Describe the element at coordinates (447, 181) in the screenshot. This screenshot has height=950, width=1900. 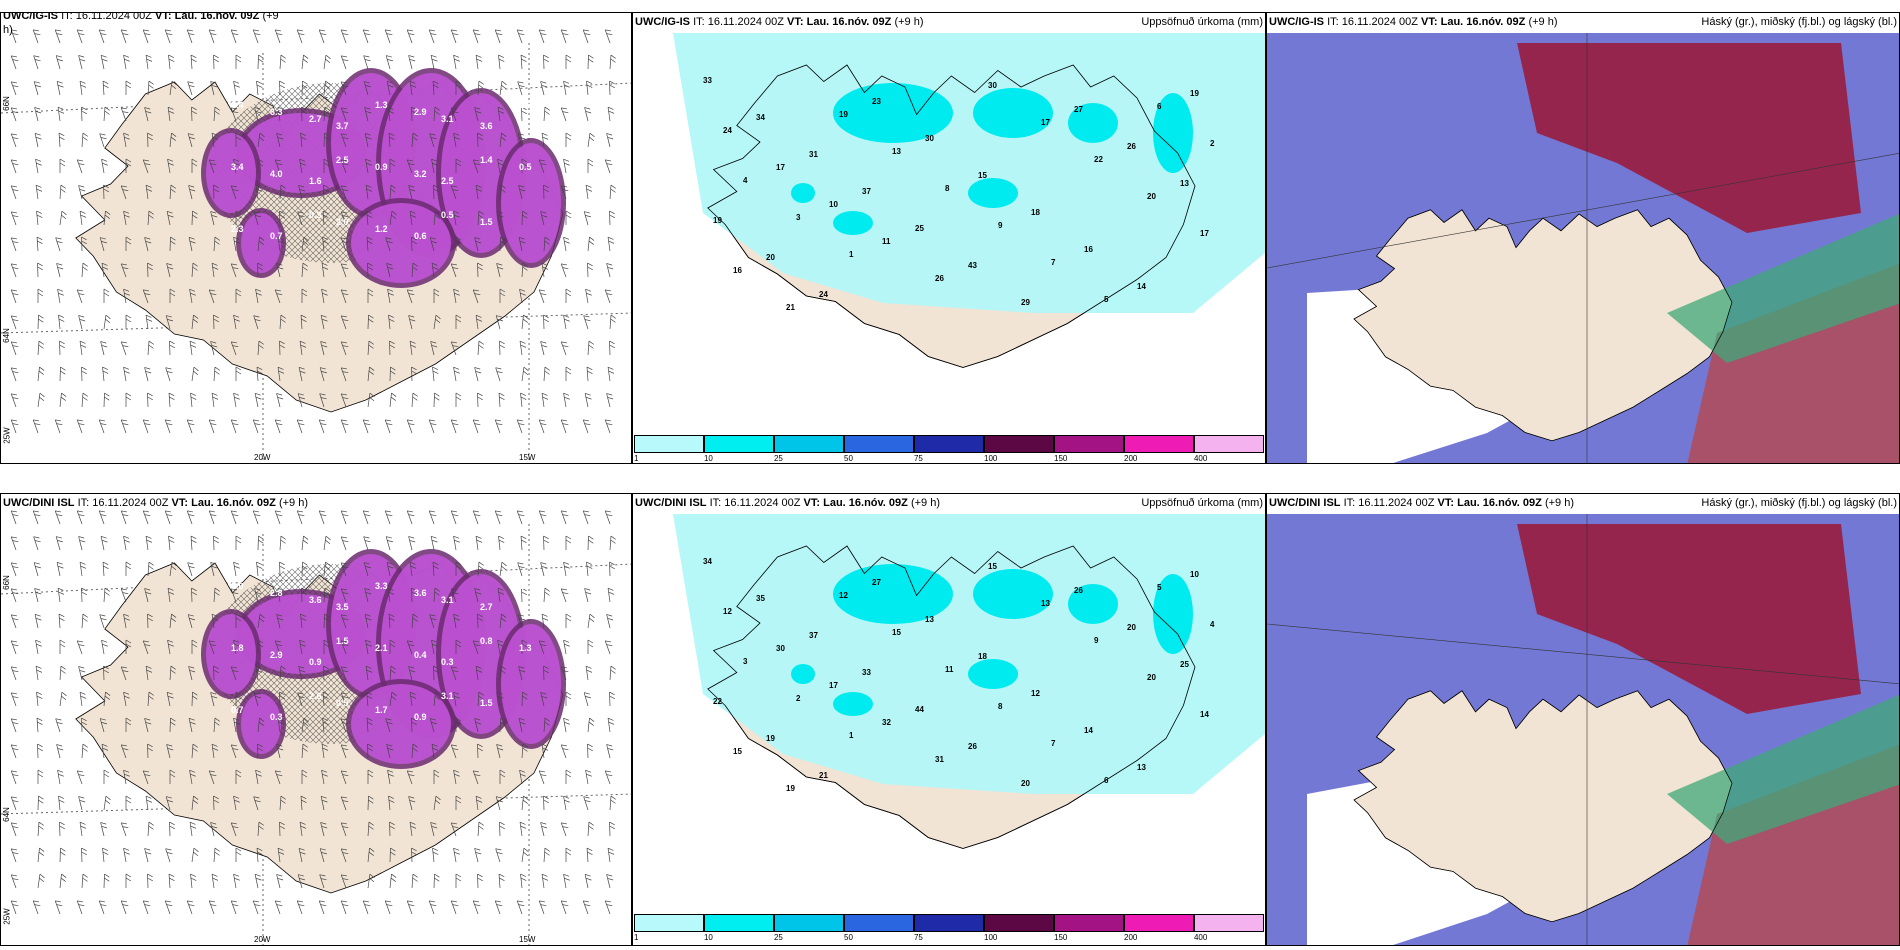
I see `wind-value-label: 2.5` at that location.